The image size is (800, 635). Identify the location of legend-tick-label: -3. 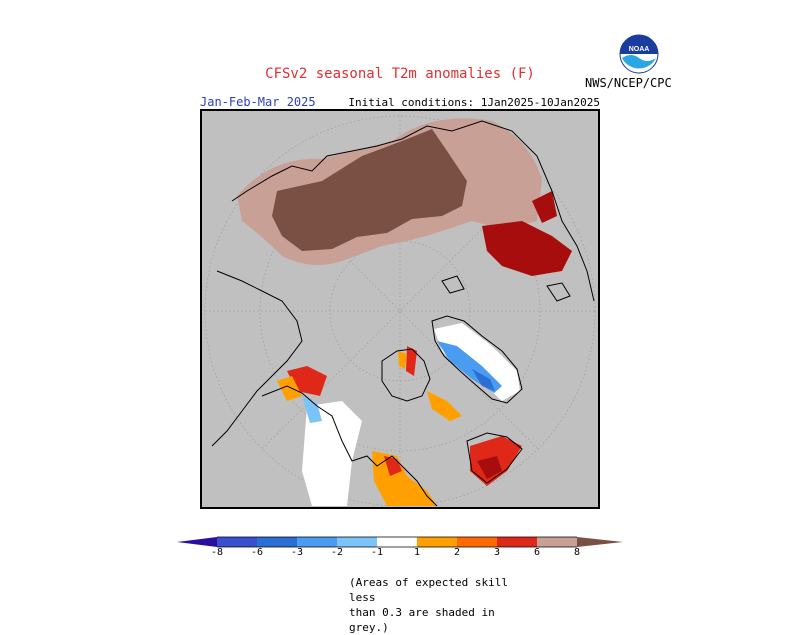
(297, 552).